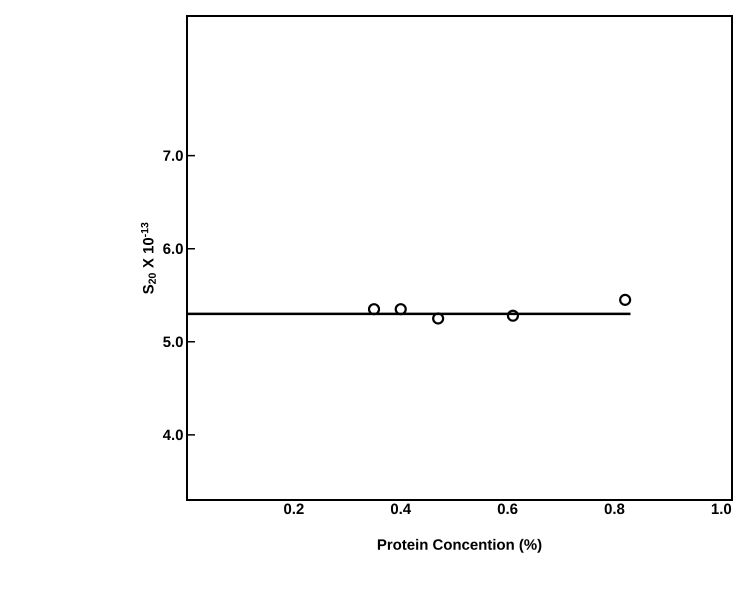 This screenshot has width=750, height=597. What do you see at coordinates (173, 342) in the screenshot?
I see `y-tick-label: 5.0` at bounding box center [173, 342].